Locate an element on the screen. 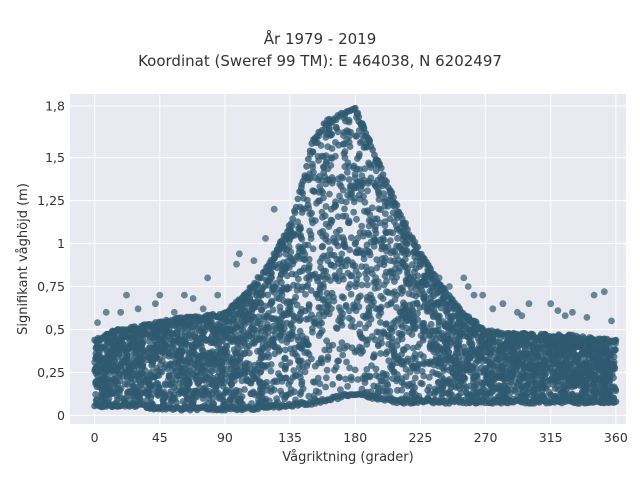 This screenshot has width=640, height=480. x-tick-label: 360 is located at coordinates (616, 437).